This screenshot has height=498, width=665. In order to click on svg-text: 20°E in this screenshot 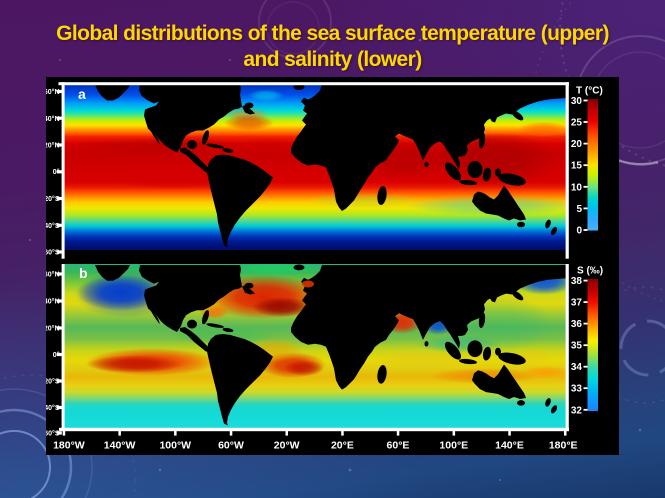, I will do `click(342, 446)`.